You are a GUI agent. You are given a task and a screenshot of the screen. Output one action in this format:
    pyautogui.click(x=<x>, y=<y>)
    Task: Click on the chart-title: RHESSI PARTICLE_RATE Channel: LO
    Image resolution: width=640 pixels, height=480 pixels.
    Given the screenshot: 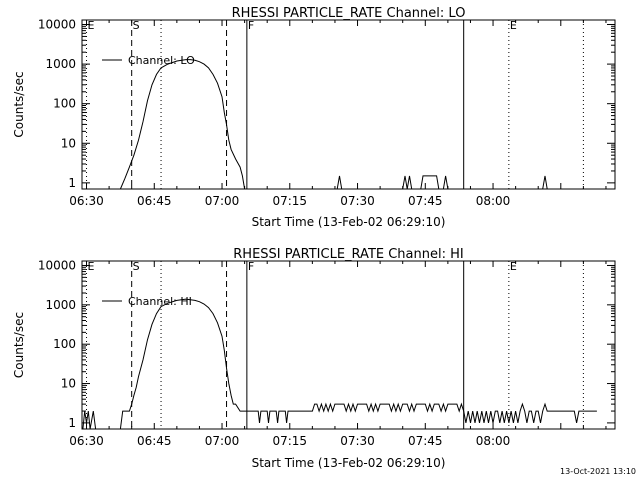 What is the action you would take?
    pyautogui.click(x=349, y=13)
    